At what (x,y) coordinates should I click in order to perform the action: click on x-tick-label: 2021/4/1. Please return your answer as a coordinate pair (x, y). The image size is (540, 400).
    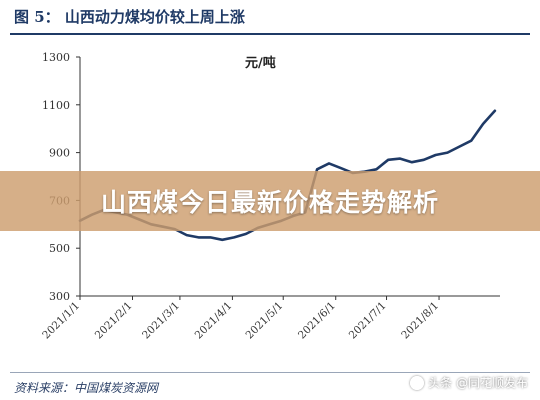
    Looking at the image, I should click on (214, 321).